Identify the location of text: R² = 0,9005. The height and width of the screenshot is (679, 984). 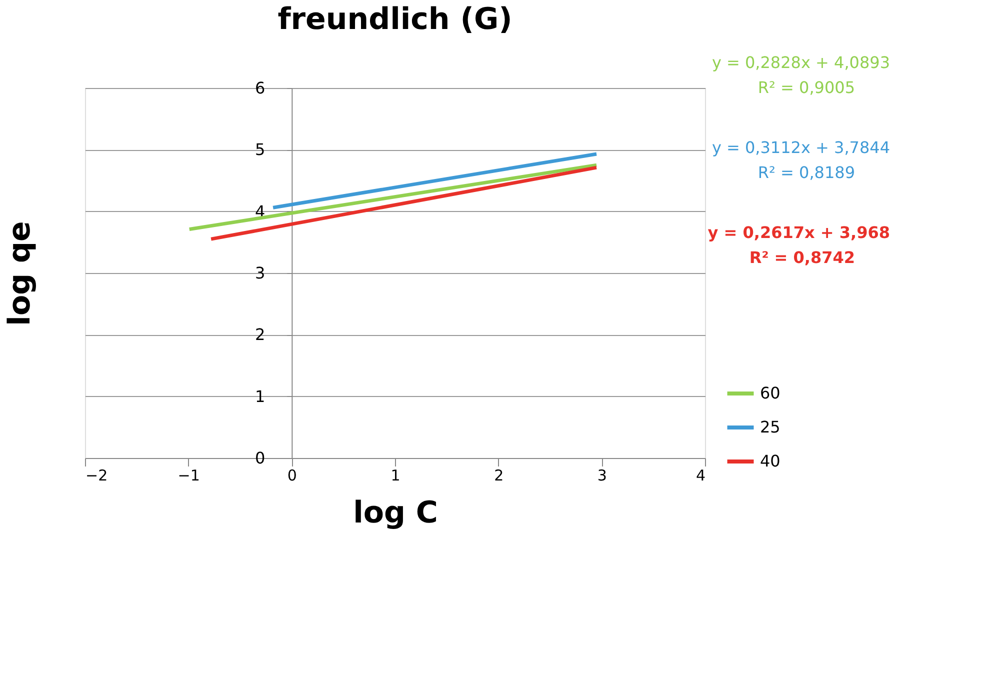
(806, 87).